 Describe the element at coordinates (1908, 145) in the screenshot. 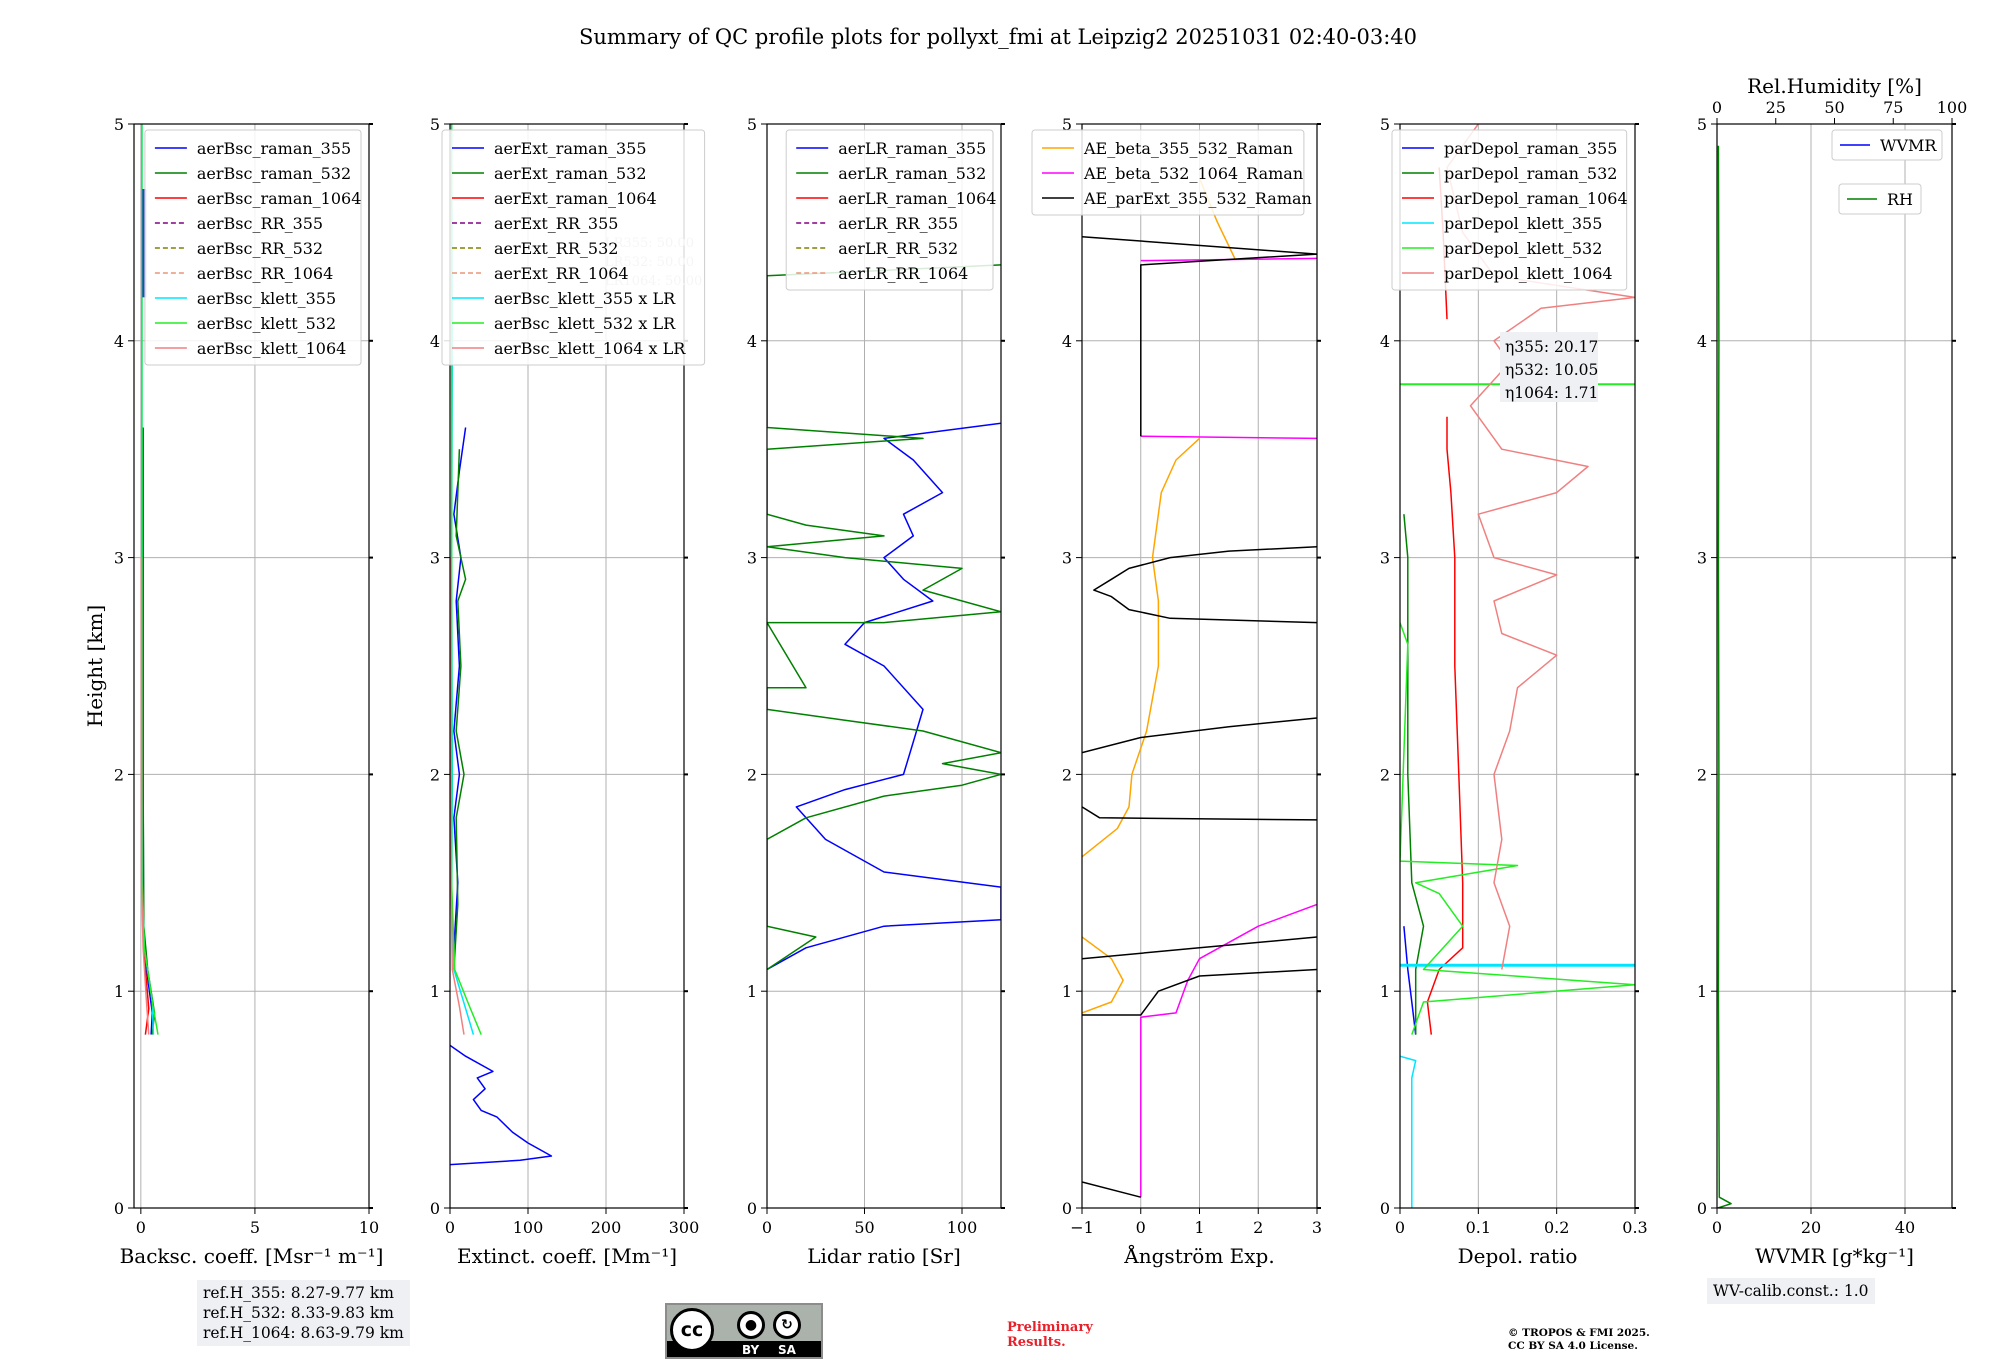

I see `legend-entry: WVMR` at that location.